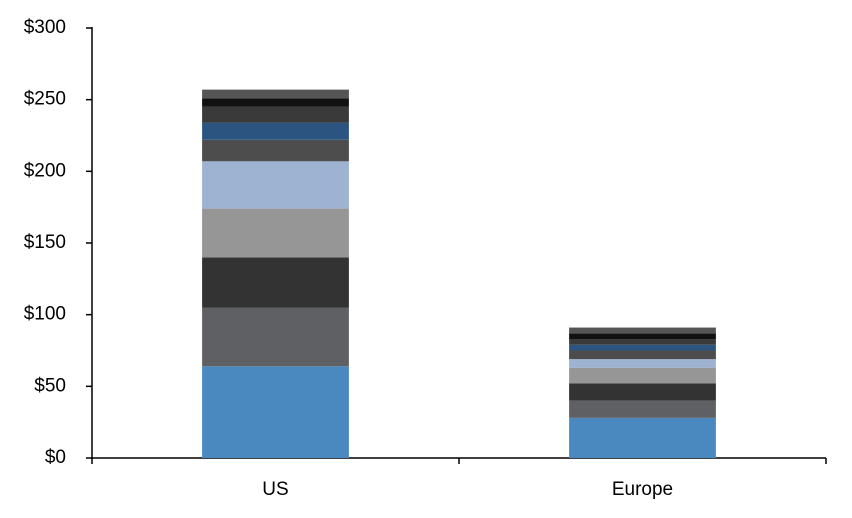  What do you see at coordinates (45, 99) in the screenshot?
I see `y-tick-label: $250` at bounding box center [45, 99].